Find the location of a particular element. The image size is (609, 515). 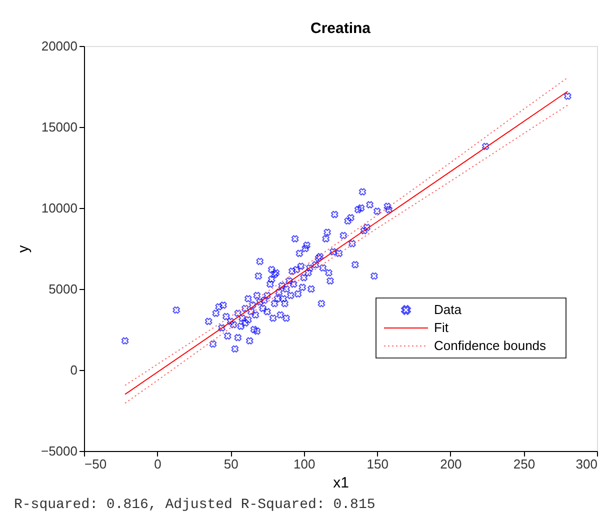

x-axis-title: x1 is located at coordinates (341, 483).